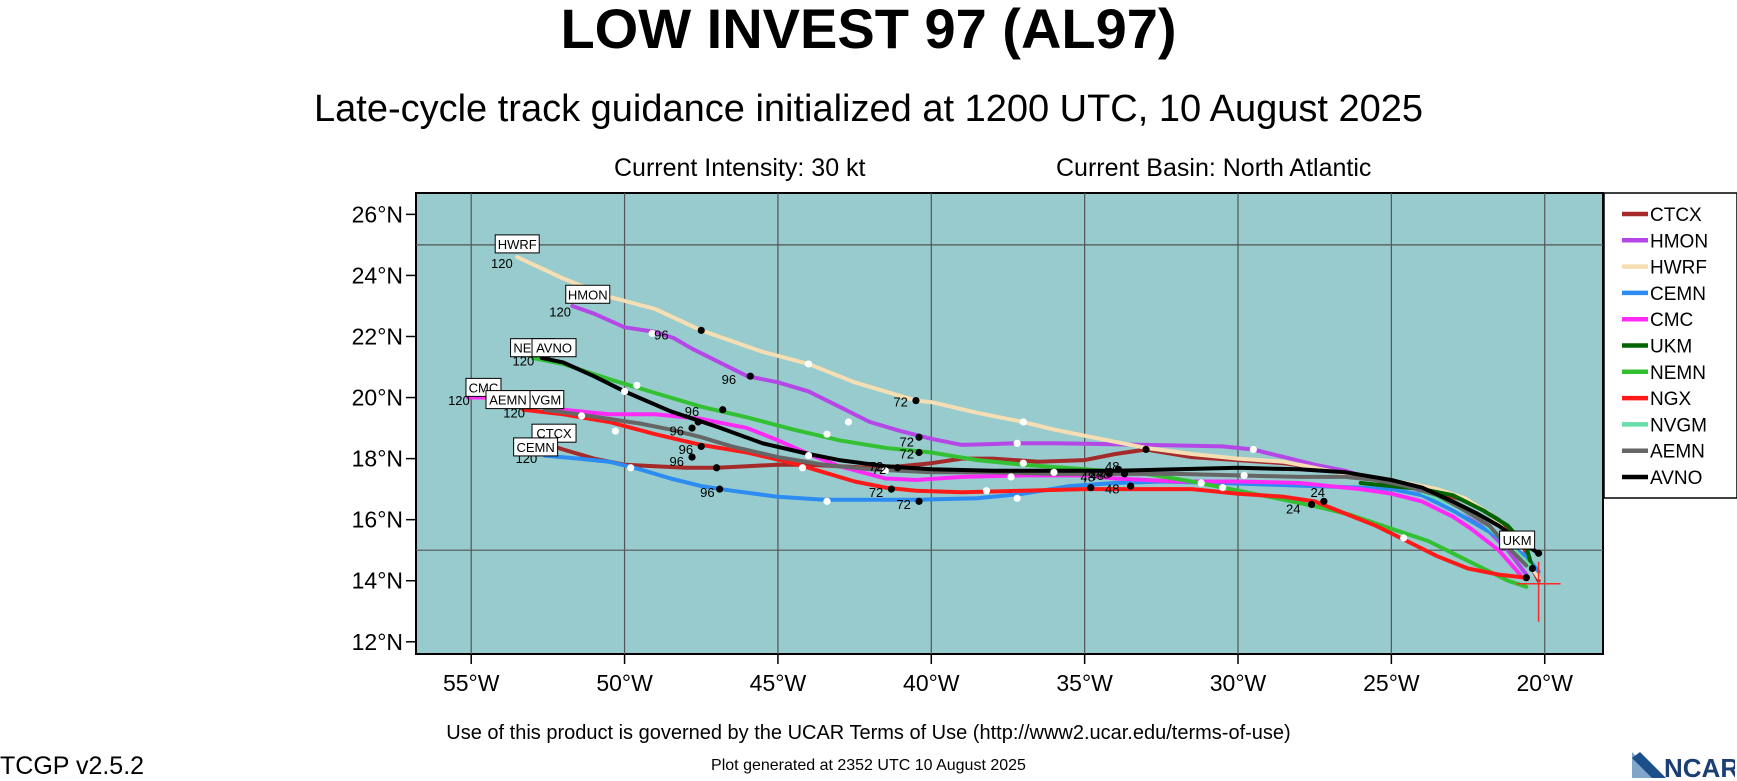 Image resolution: width=1737 pixels, height=781 pixels. Describe the element at coordinates (1678, 294) in the screenshot. I see `legend-label: CEMN` at that location.